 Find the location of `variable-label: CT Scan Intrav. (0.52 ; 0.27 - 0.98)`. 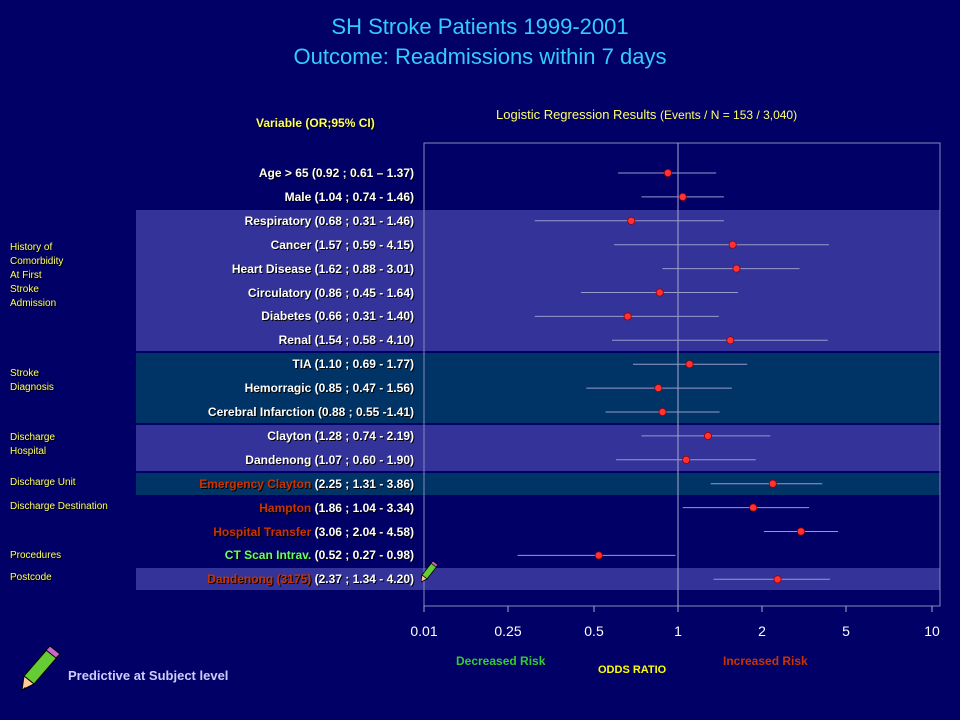

variable-label: CT Scan Intrav. (0.52 ; 0.27 - 0.98) is located at coordinates (319, 555).